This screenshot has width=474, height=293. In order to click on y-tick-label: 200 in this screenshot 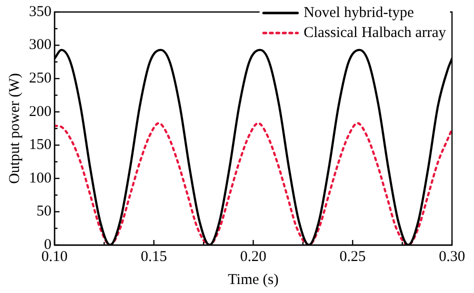, I will do `click(40, 112)`.